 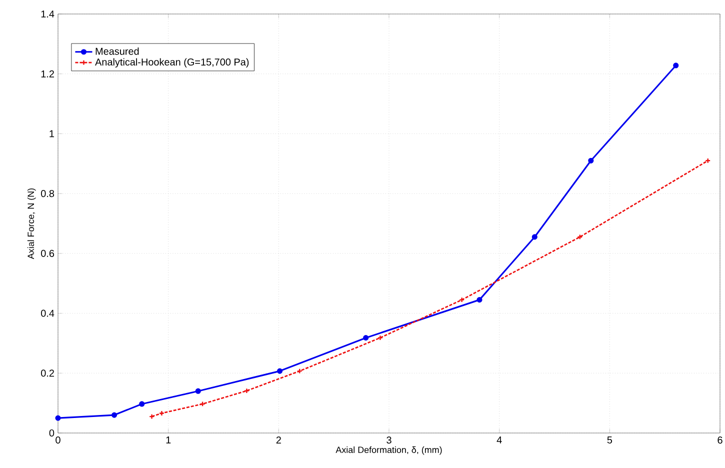 What do you see at coordinates (168, 440) in the screenshot?
I see `x-tick-label: 1` at bounding box center [168, 440].